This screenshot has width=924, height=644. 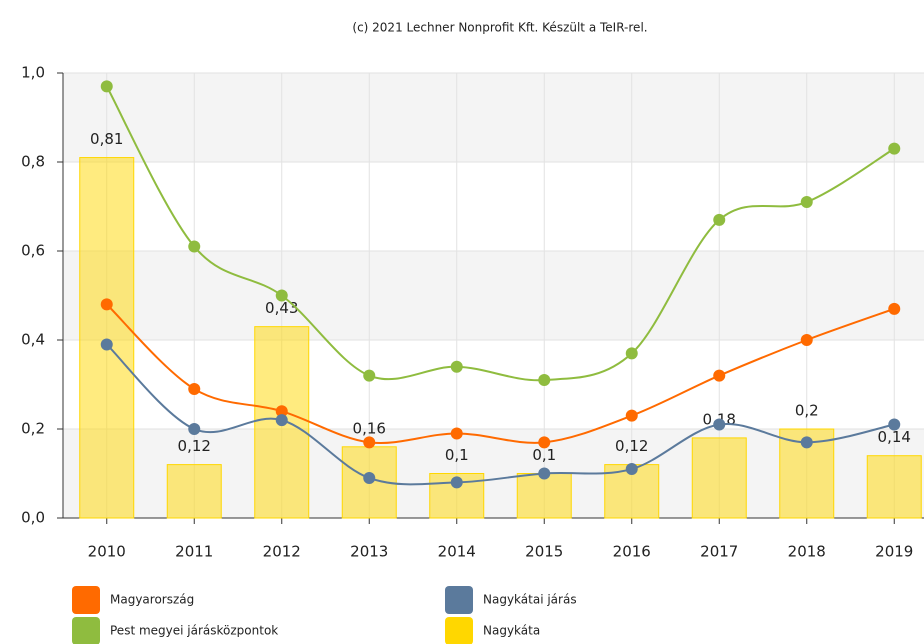 What do you see at coordinates (281, 308) in the screenshot?
I see `data-label: 0,43` at bounding box center [281, 308].